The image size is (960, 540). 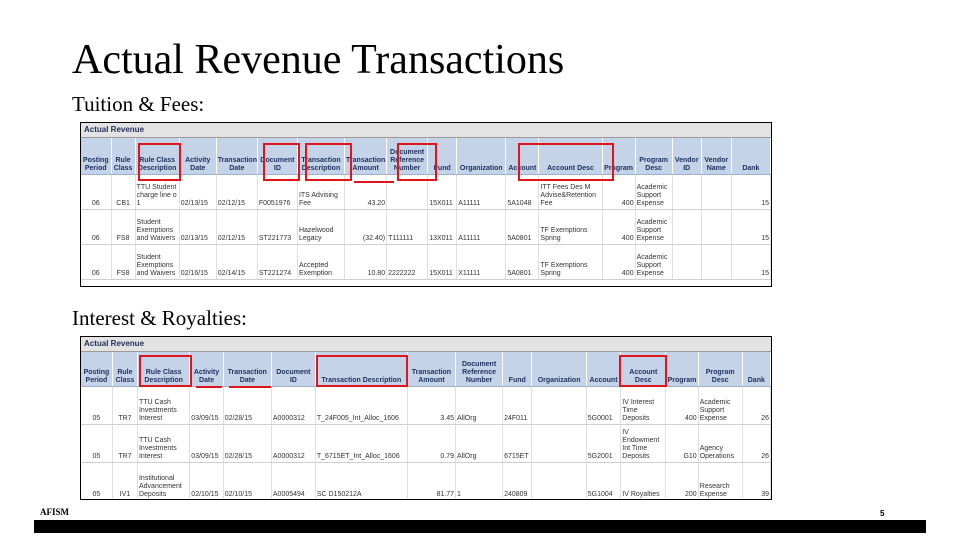 What do you see at coordinates (277, 192) in the screenshot?
I see `tuition-table-cell: F0051976` at bounding box center [277, 192].